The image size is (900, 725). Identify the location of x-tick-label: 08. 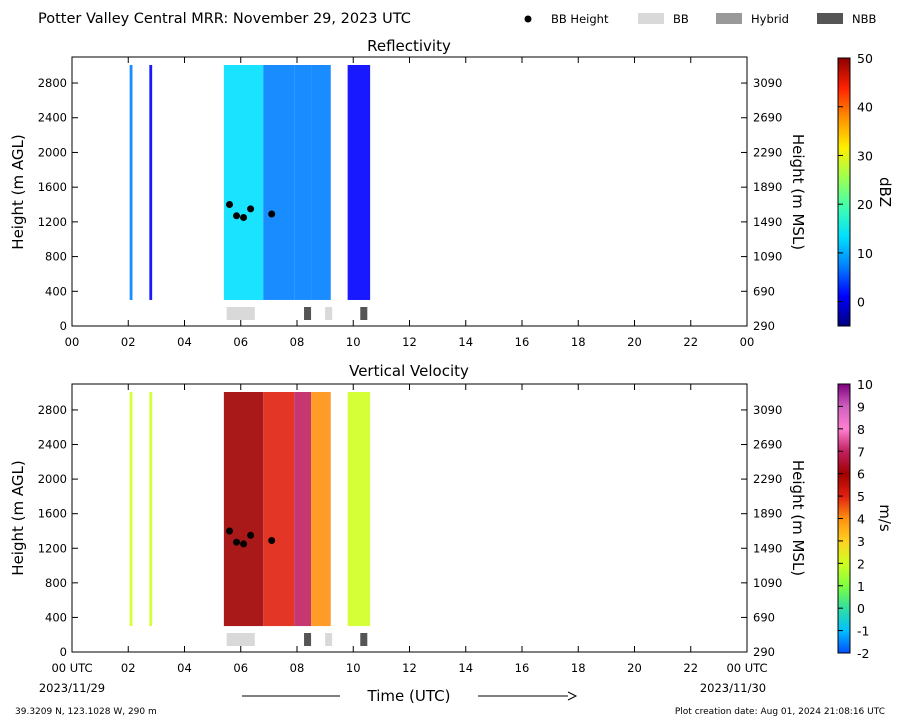
(297, 668).